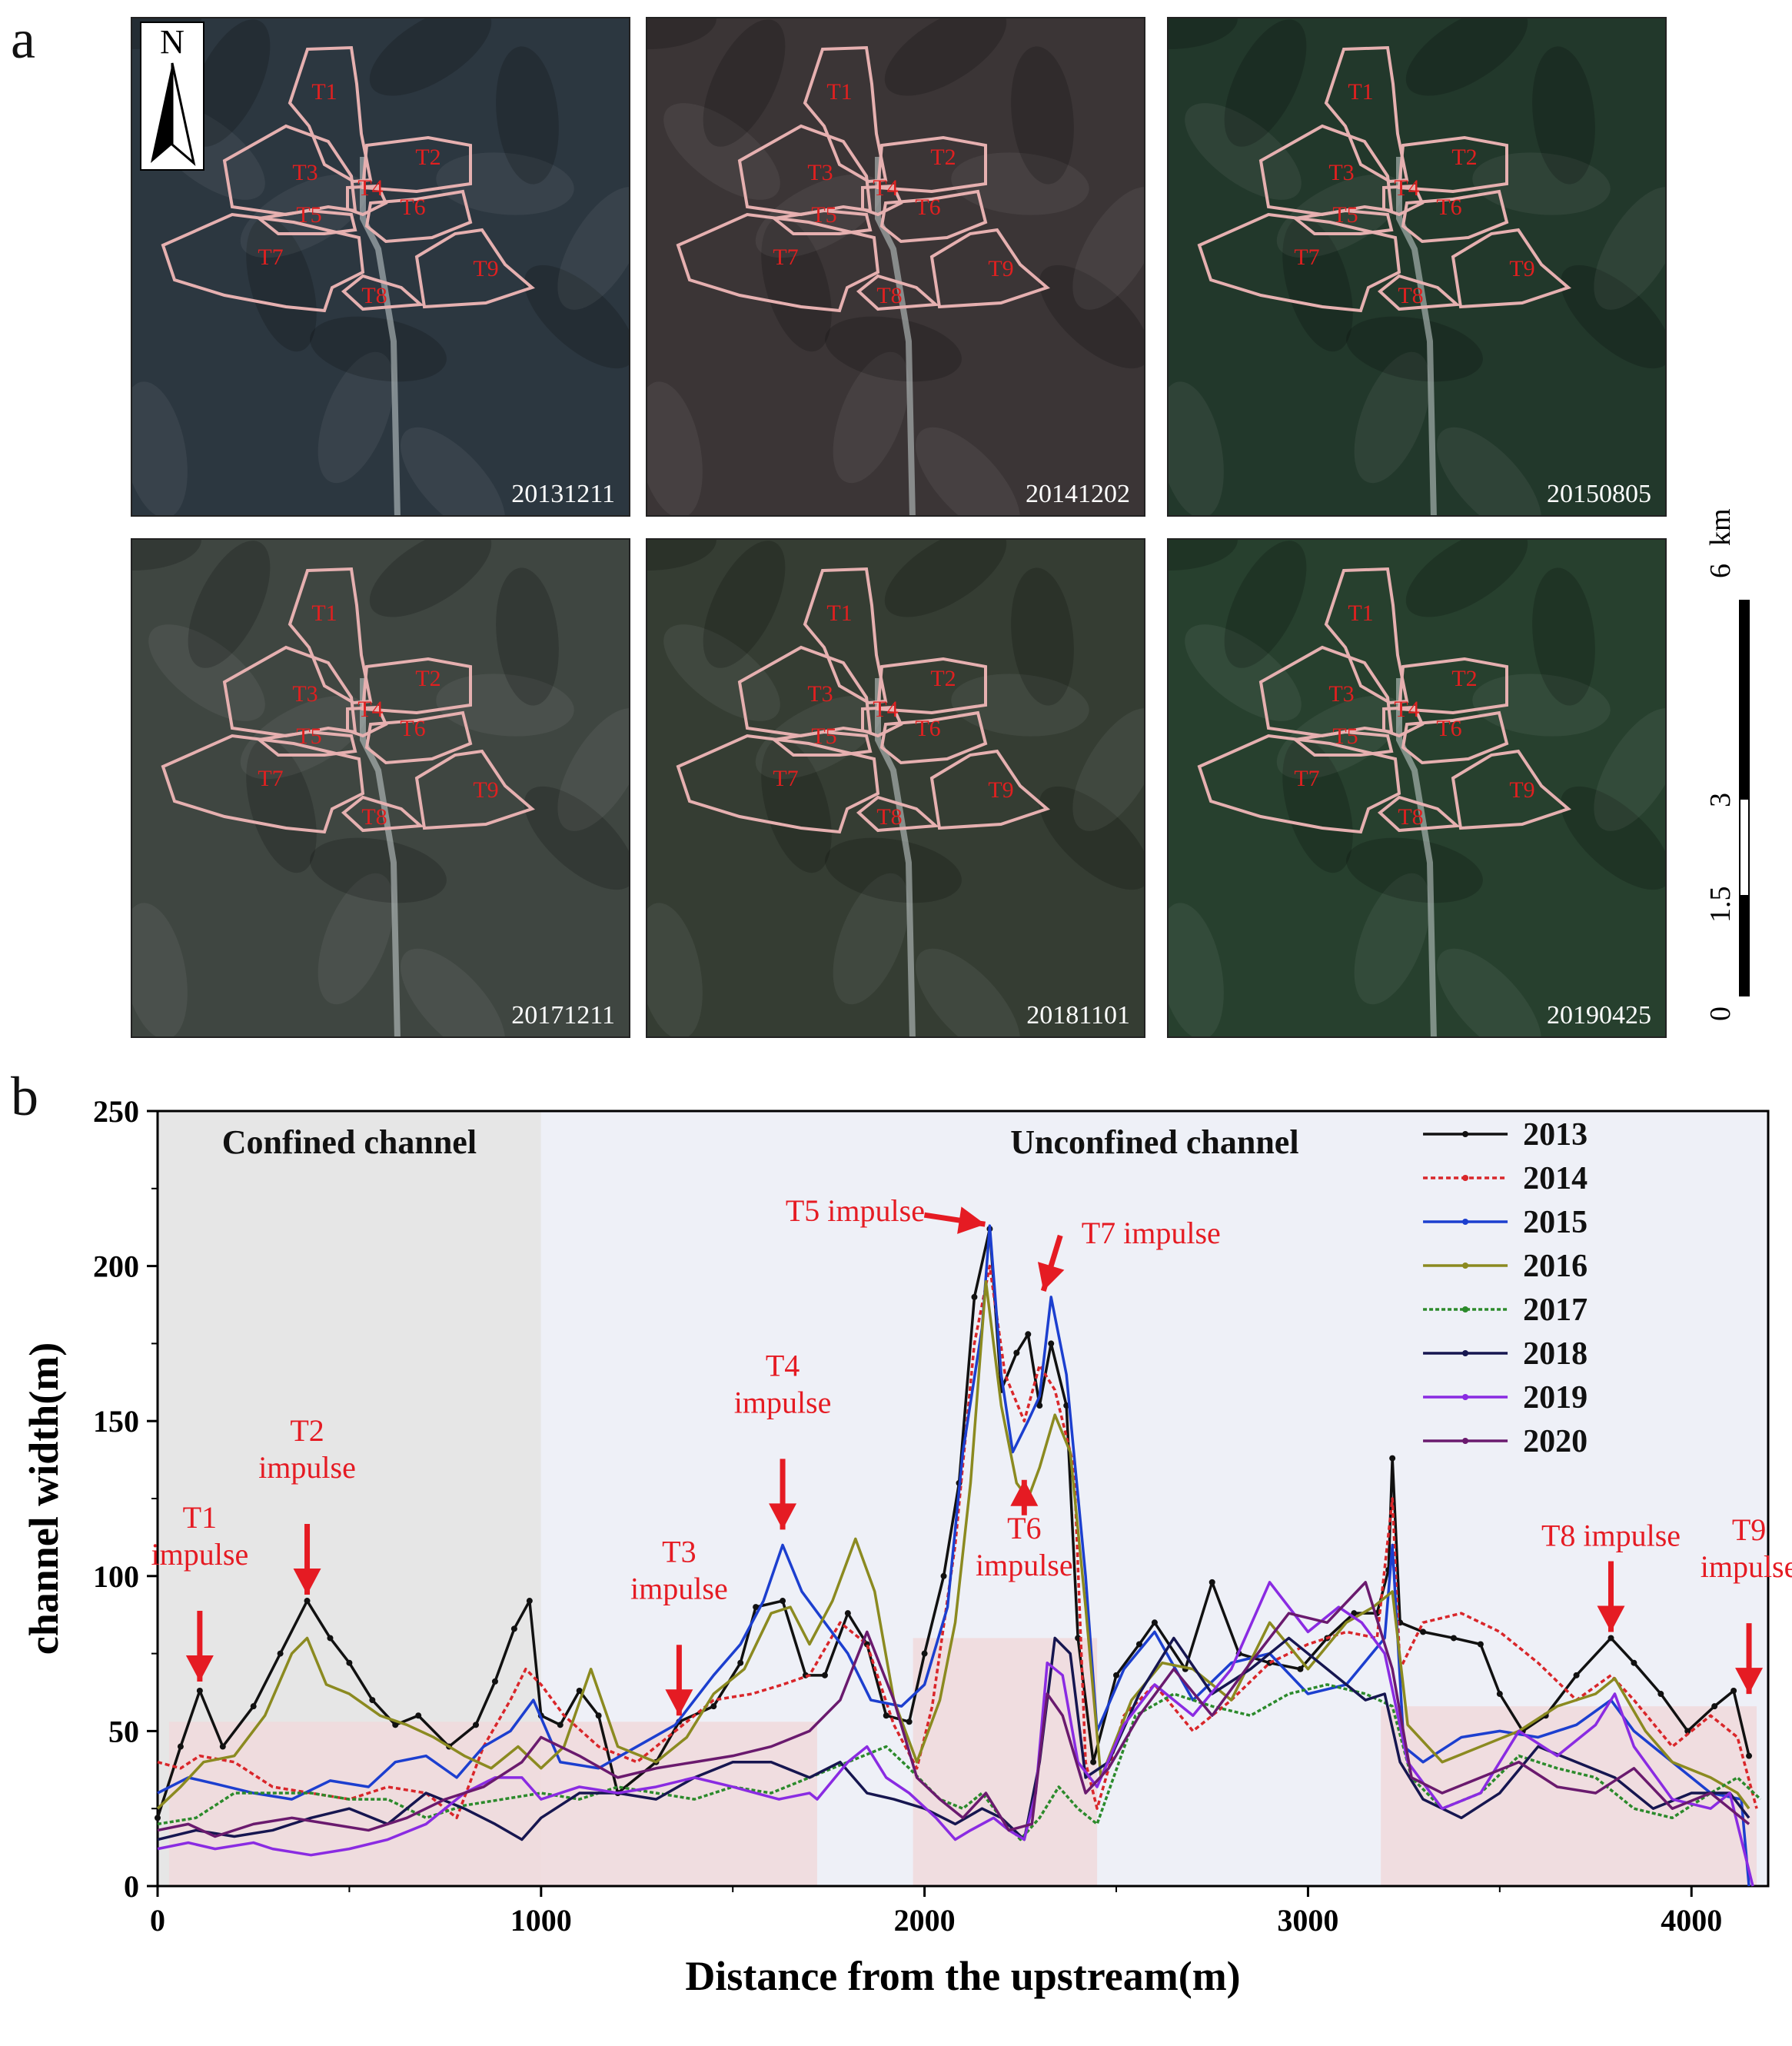 The width and height of the screenshot is (1792, 2046). Describe the element at coordinates (1465, 1397) in the screenshot. I see `legend-marker-2019` at that location.